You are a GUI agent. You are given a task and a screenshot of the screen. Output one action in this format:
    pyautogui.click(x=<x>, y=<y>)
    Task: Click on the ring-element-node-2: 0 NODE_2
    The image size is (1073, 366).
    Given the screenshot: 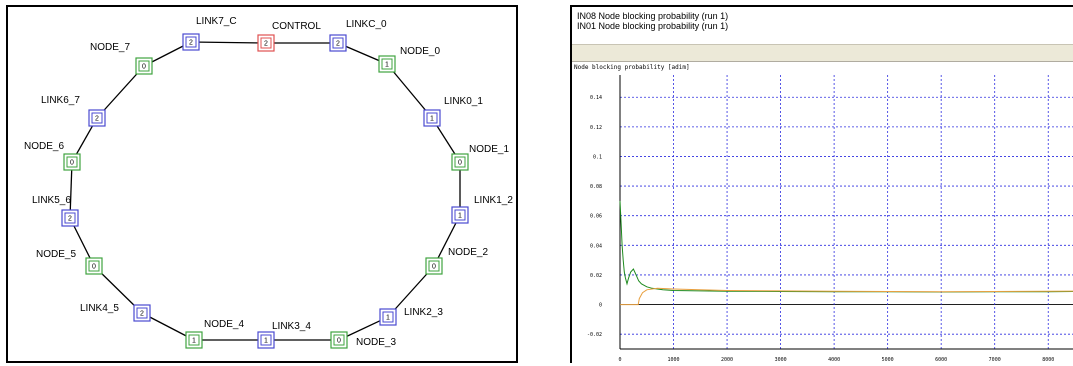 What is the action you would take?
    pyautogui.click(x=456, y=261)
    